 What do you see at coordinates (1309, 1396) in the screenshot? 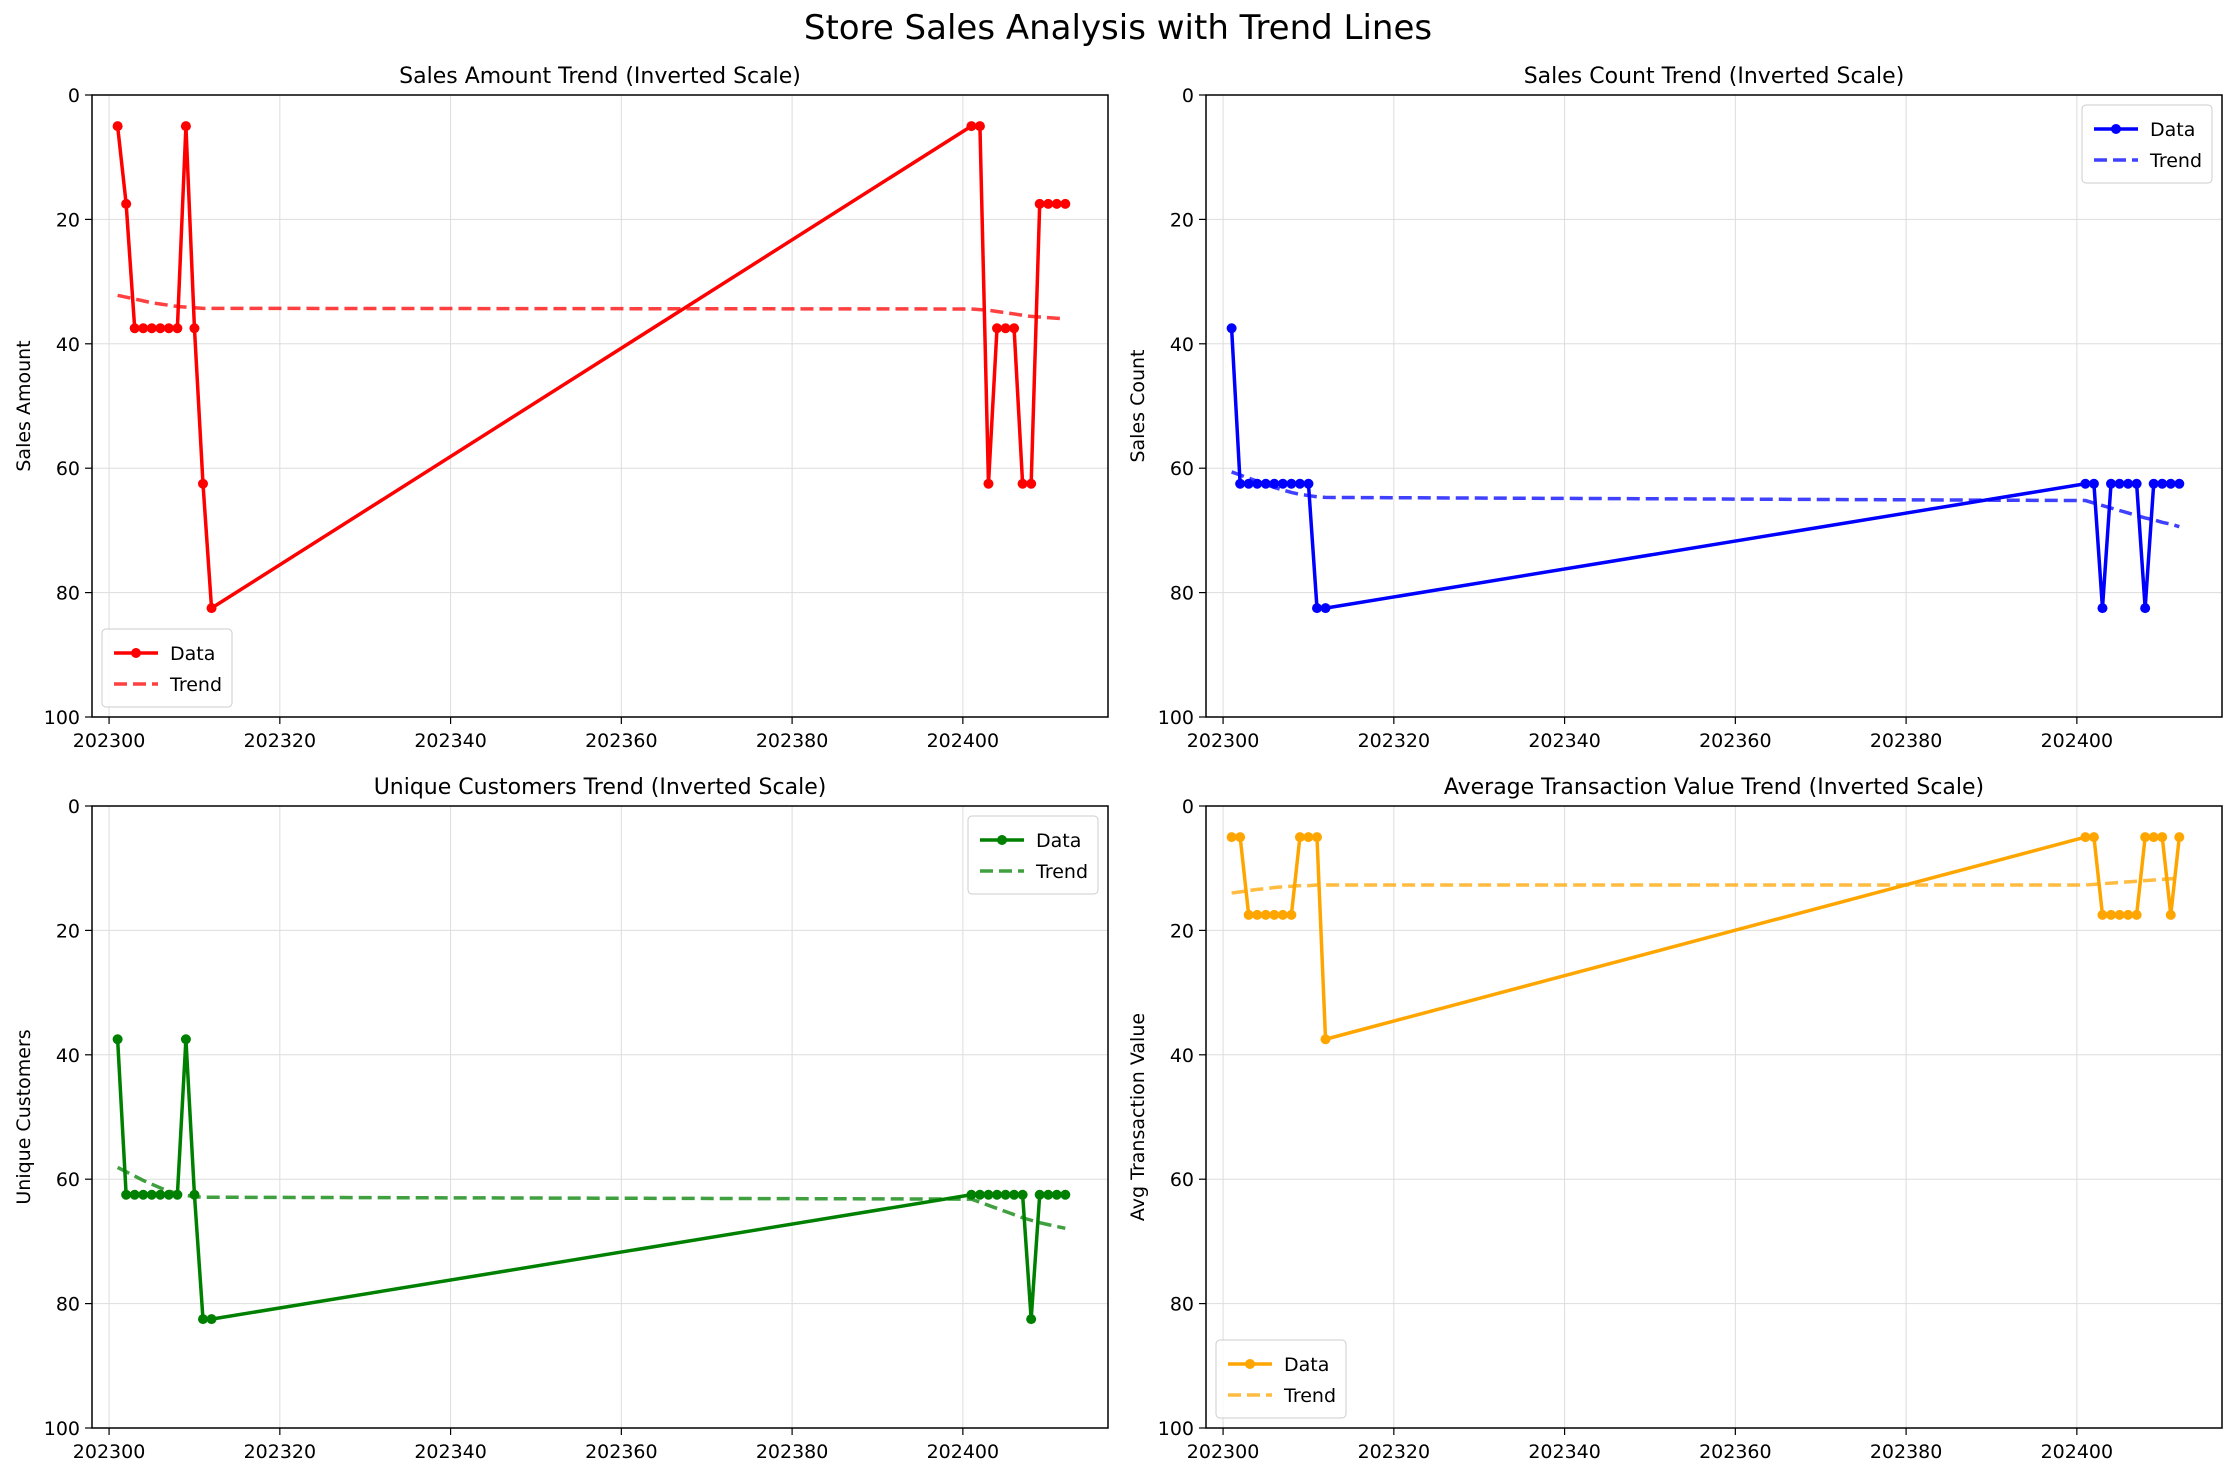
I see `legend-label: Trend` at bounding box center [1309, 1396].